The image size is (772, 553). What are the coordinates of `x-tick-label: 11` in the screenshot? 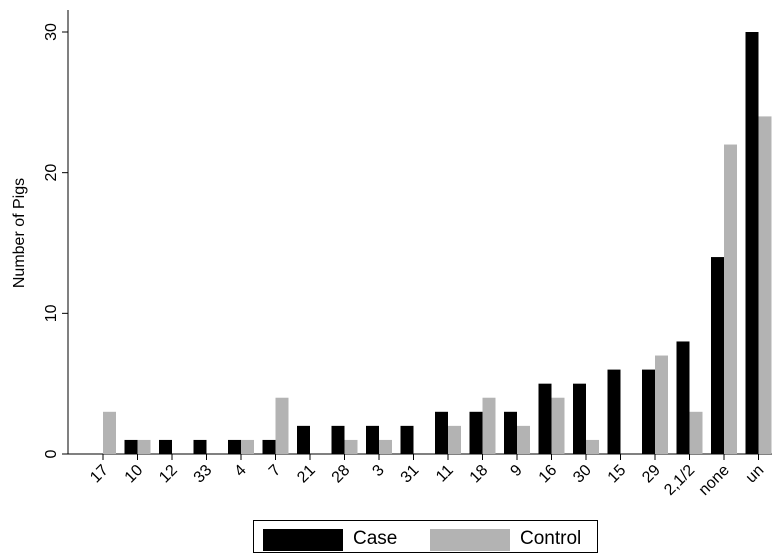 It's located at (445, 474).